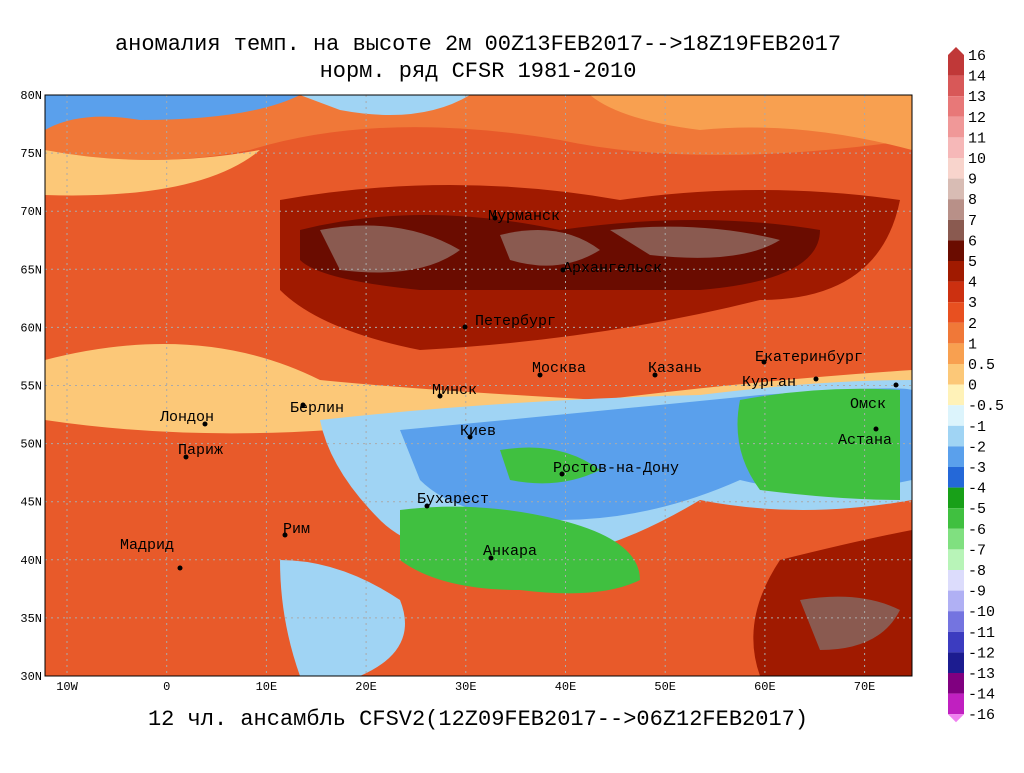 This screenshot has width=1024, height=773. I want to click on lat-label: 75N, so click(31, 154).